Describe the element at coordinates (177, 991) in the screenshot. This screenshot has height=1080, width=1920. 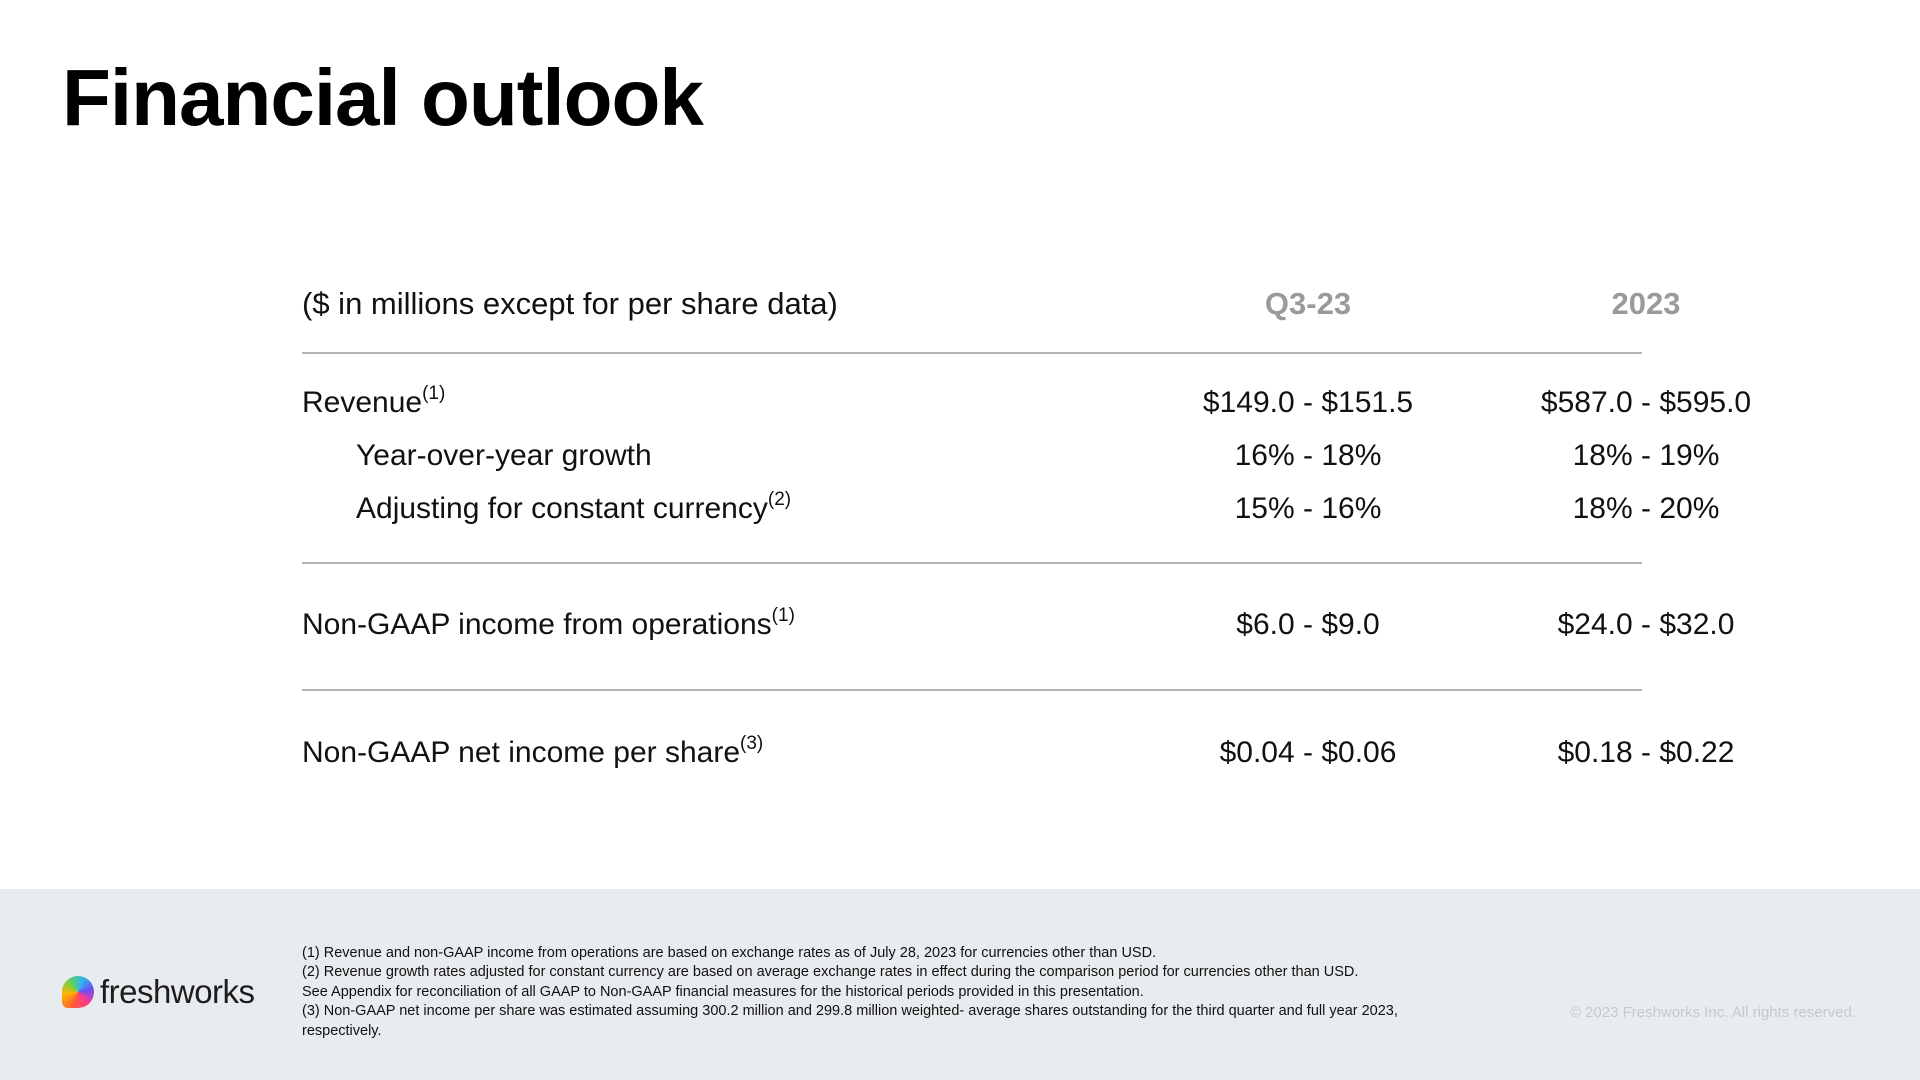
I see `logo-text: freshworks` at that location.